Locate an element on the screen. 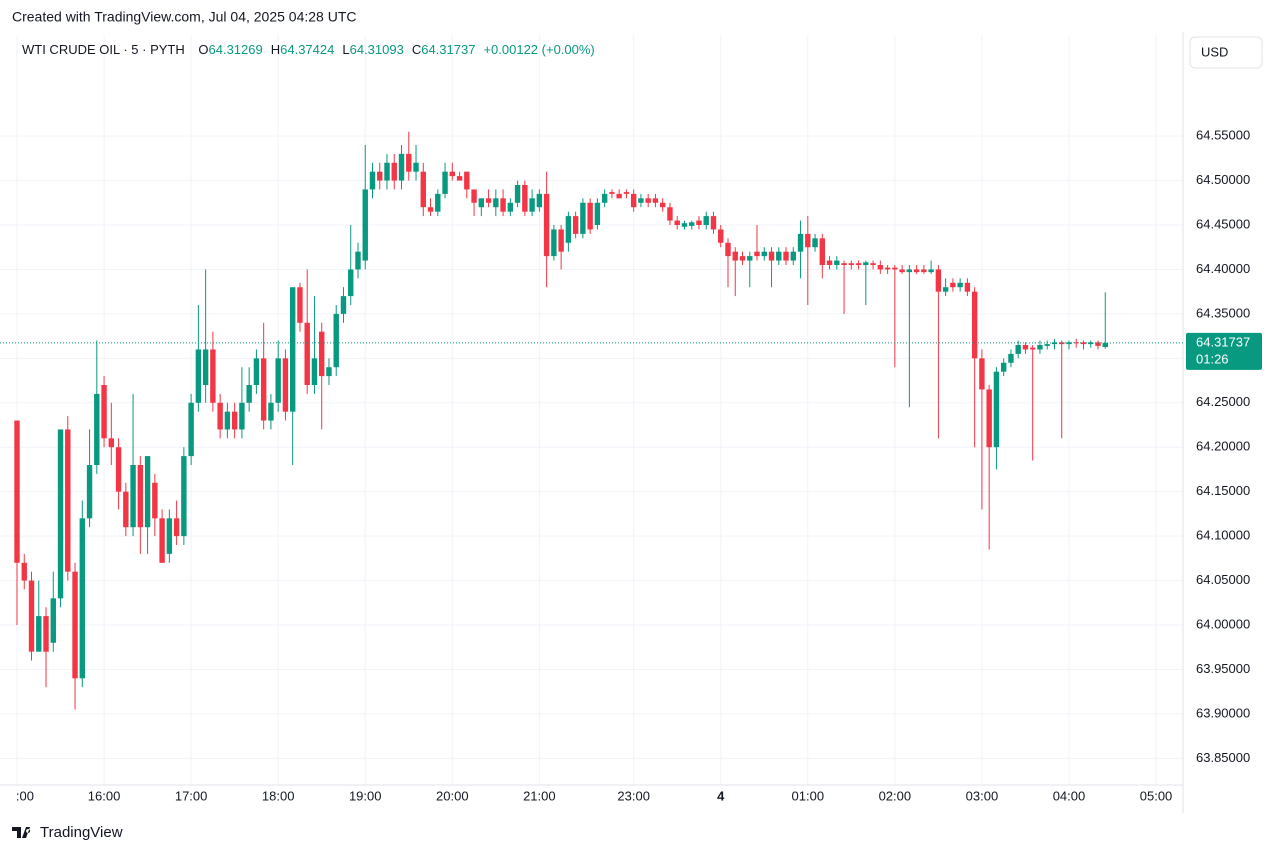  legend-key: C is located at coordinates (416, 49).